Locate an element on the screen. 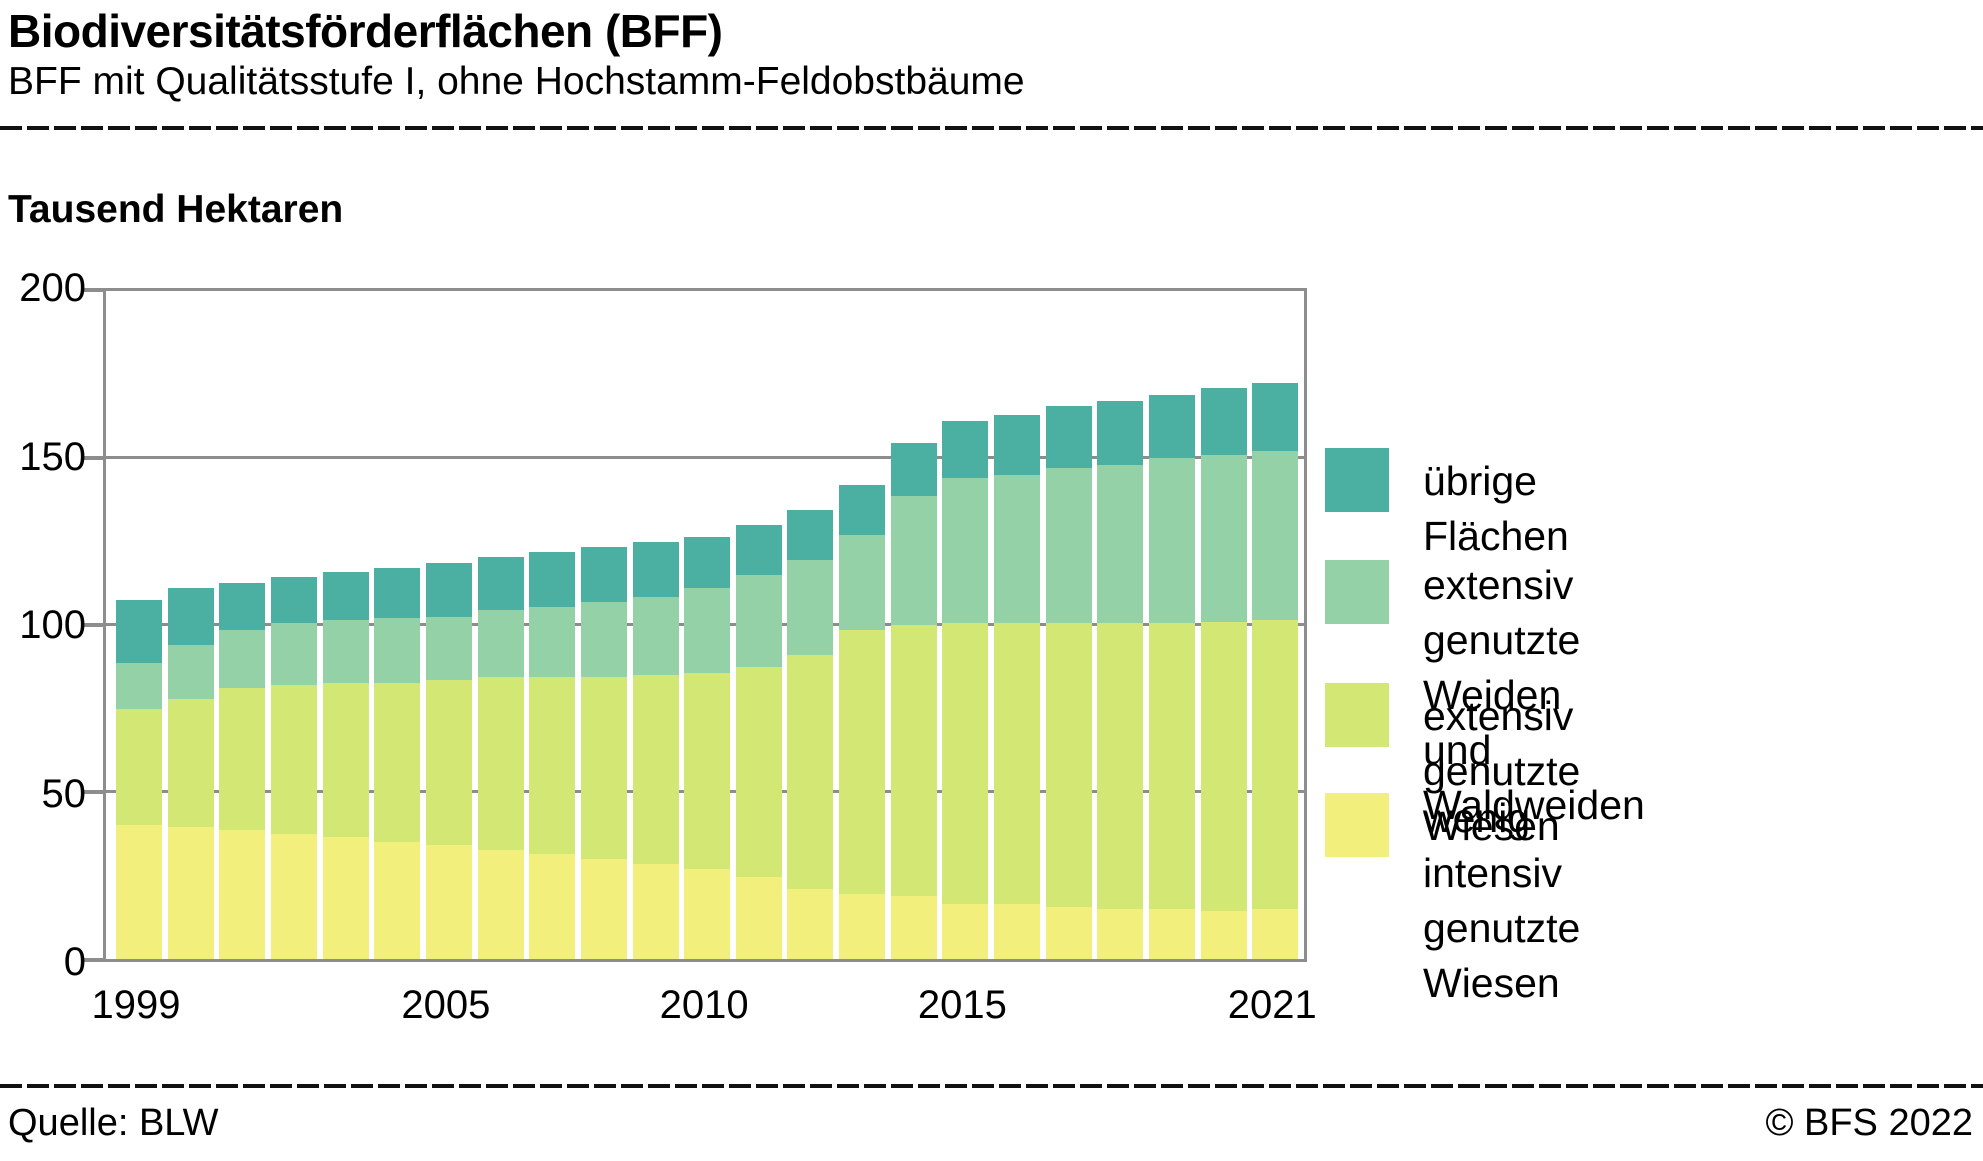  y-axis-label-100: 100 is located at coordinates (52, 625).